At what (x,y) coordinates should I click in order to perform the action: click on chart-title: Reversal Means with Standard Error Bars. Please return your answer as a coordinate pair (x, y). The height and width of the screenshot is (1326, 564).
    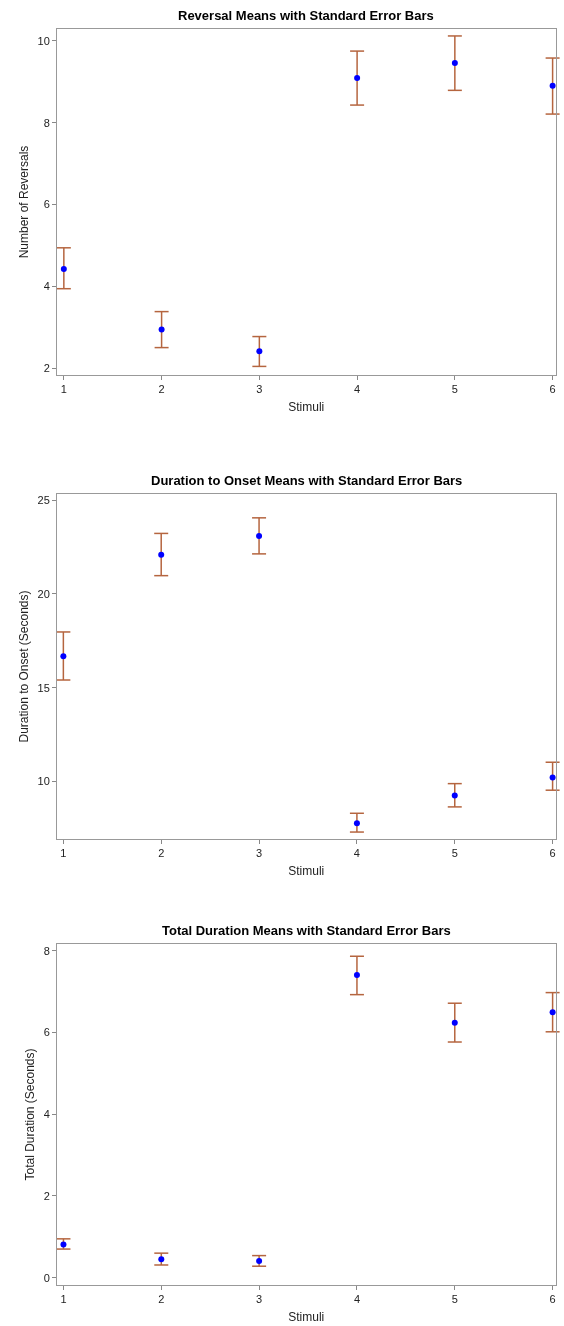
    Looking at the image, I should click on (306, 15).